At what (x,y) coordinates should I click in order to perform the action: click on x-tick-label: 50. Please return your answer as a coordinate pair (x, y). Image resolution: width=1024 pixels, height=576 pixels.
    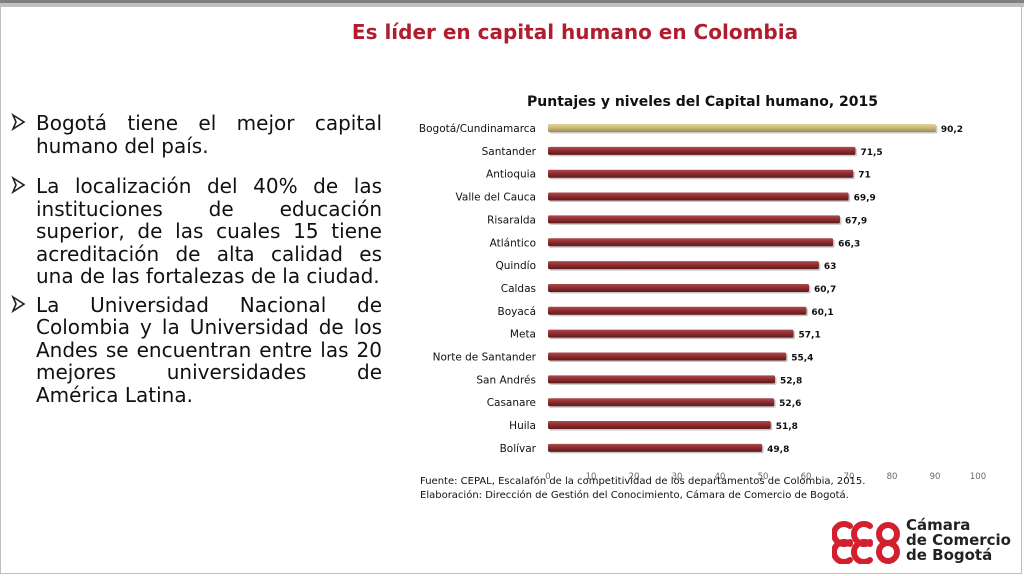
    Looking at the image, I should click on (763, 477).